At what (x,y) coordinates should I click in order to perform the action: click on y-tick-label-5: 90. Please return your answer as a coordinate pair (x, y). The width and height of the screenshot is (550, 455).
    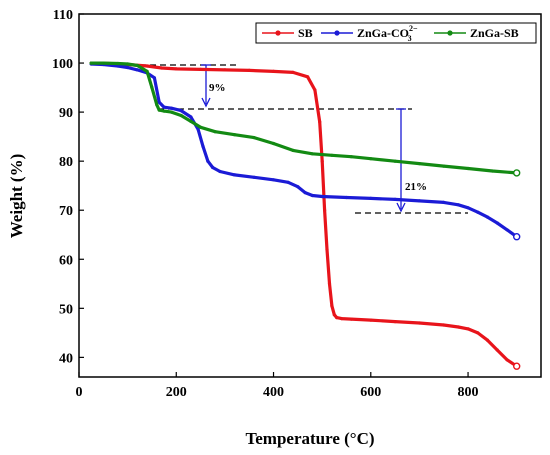
    Looking at the image, I should click on (66, 113).